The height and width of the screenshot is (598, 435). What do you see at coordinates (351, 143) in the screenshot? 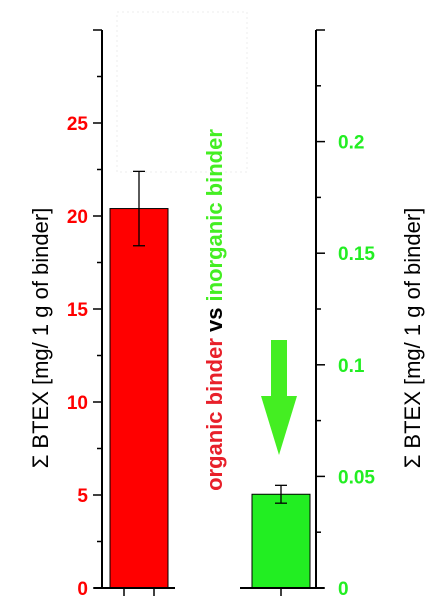
I see `right-tick-label: 0.2` at bounding box center [351, 143].